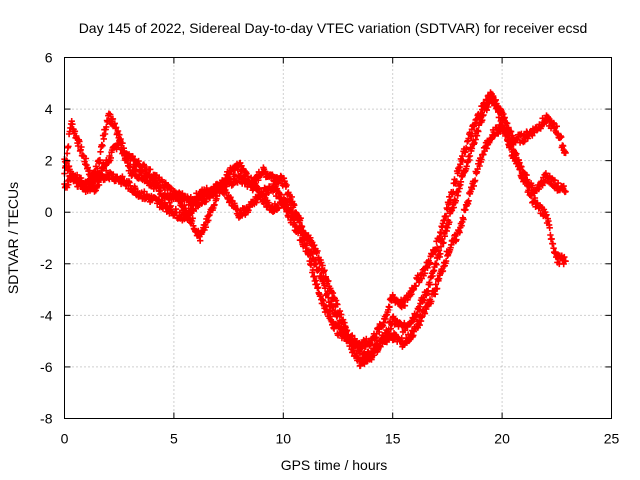 This screenshot has height=480, width=640. Describe the element at coordinates (174, 439) in the screenshot. I see `x-tick-label: 5` at that location.